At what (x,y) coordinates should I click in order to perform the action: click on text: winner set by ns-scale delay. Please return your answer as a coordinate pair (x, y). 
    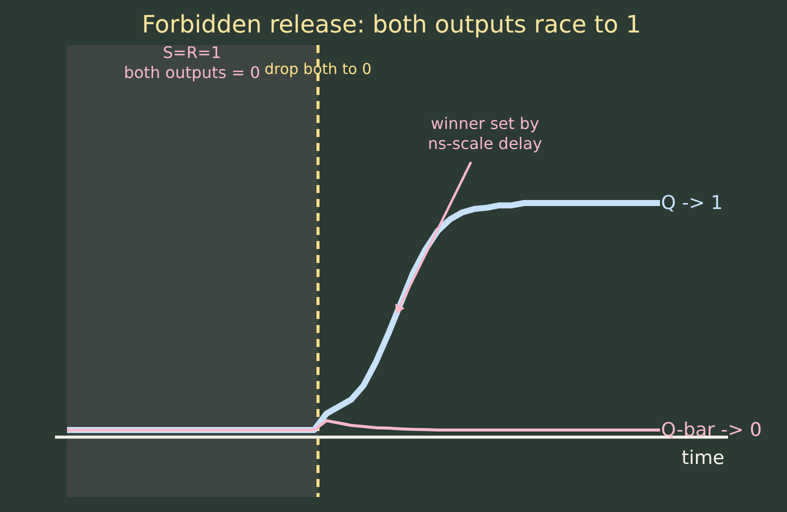
    Looking at the image, I should click on (485, 133).